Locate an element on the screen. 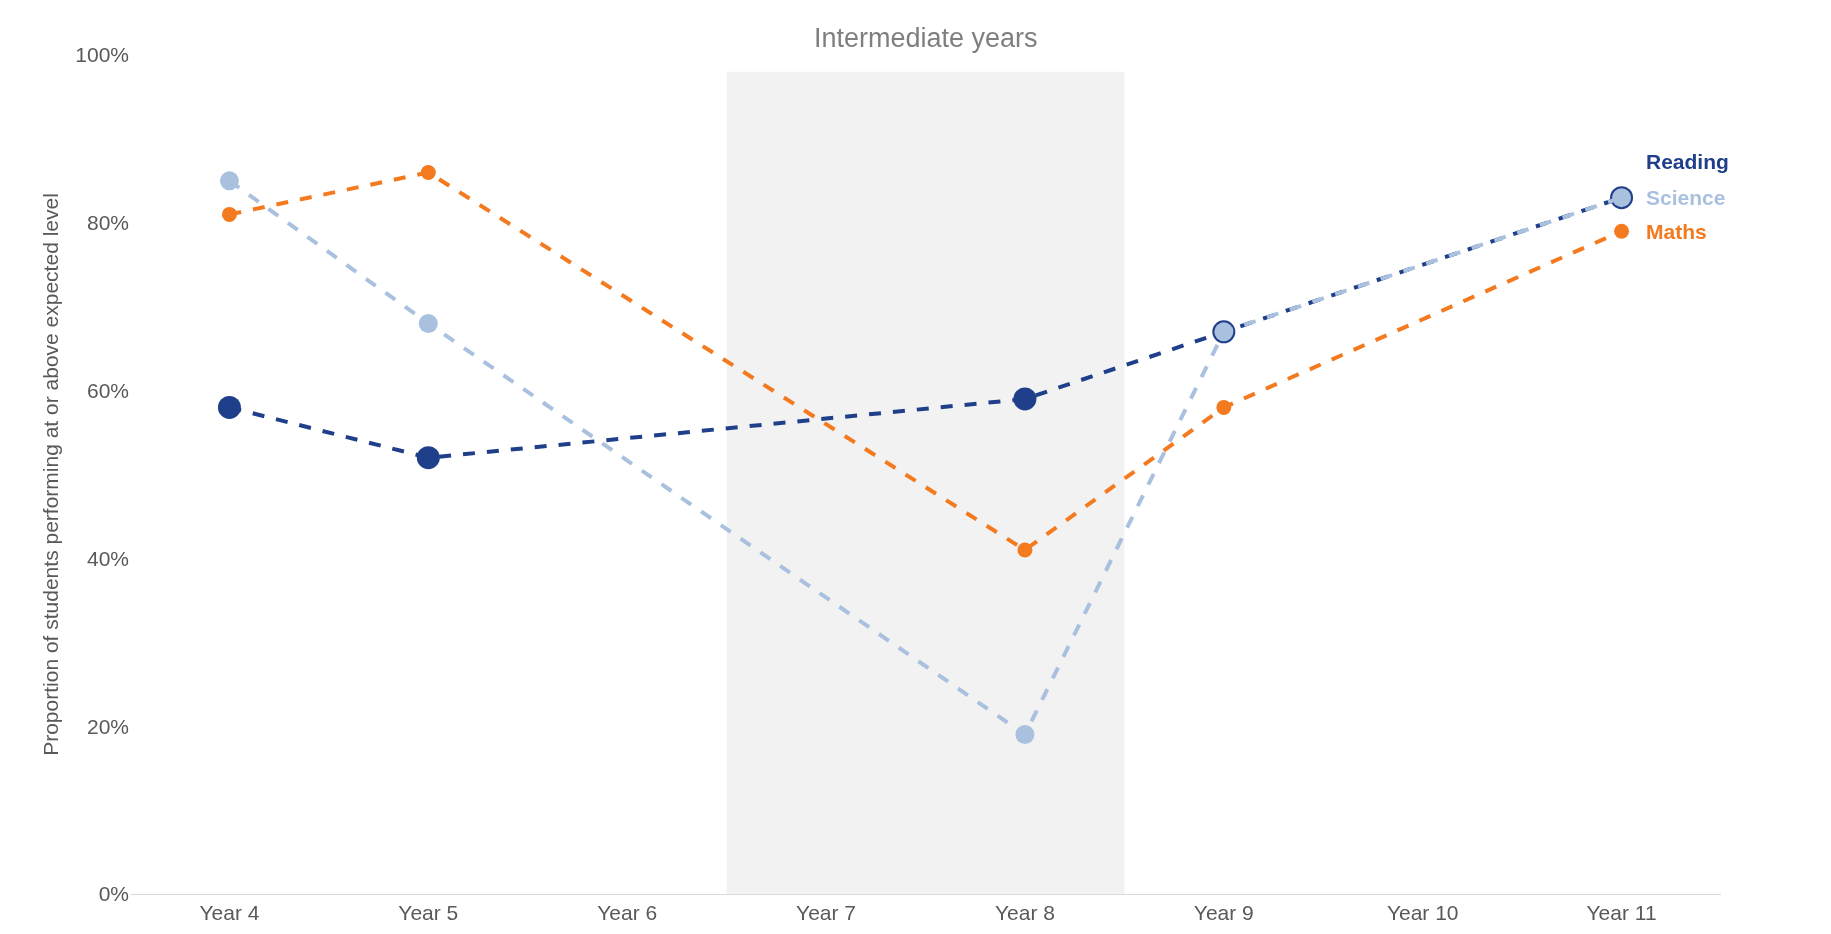  y-tick-label: 40% is located at coordinates (107, 558).